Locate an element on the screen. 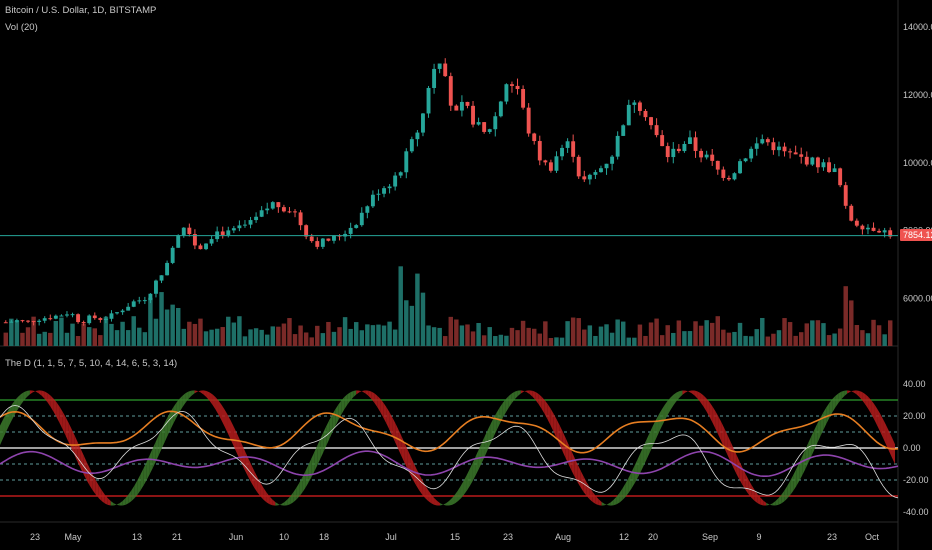  time-axis: 23 May 13 21 Jun 10 18 Jul 15 23 Aug 12 20 Sep 9 23 Oct is located at coordinates (455, 537).